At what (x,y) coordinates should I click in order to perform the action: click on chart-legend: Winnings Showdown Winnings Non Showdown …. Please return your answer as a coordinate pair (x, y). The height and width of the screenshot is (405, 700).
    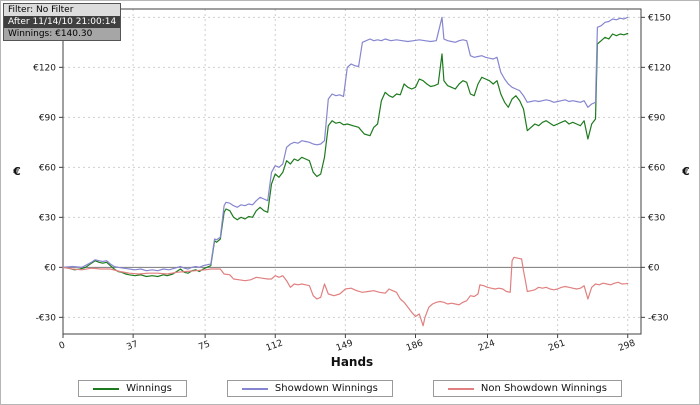
    Looking at the image, I should click on (350, 388).